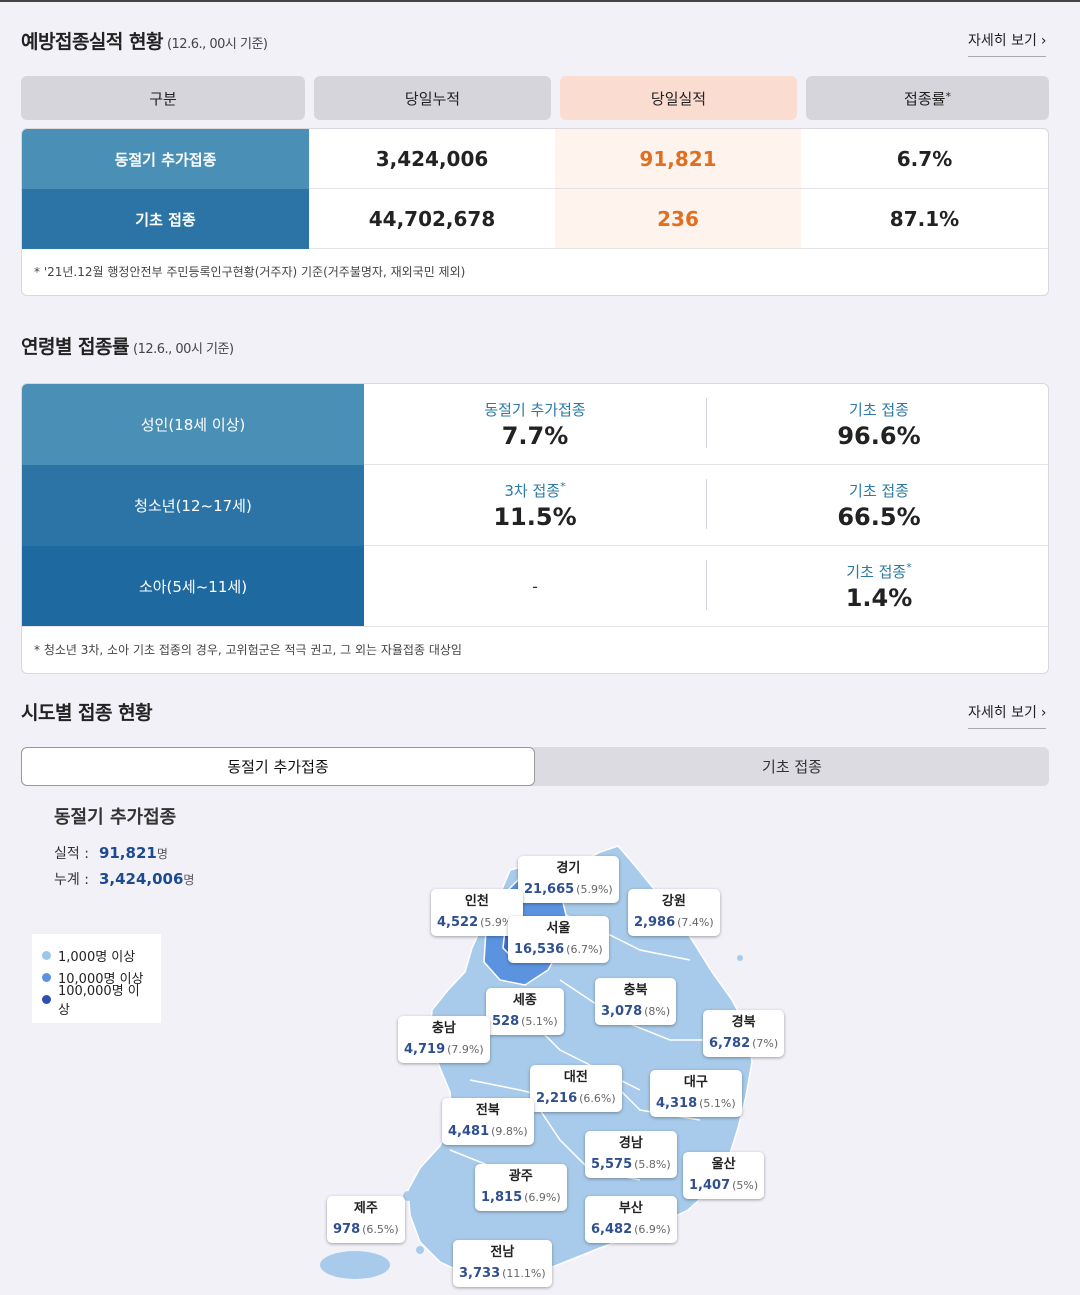  Describe the element at coordinates (879, 586) in the screenshot. I see `child-primary-rate: 기초 접종* 1.4%` at that location.